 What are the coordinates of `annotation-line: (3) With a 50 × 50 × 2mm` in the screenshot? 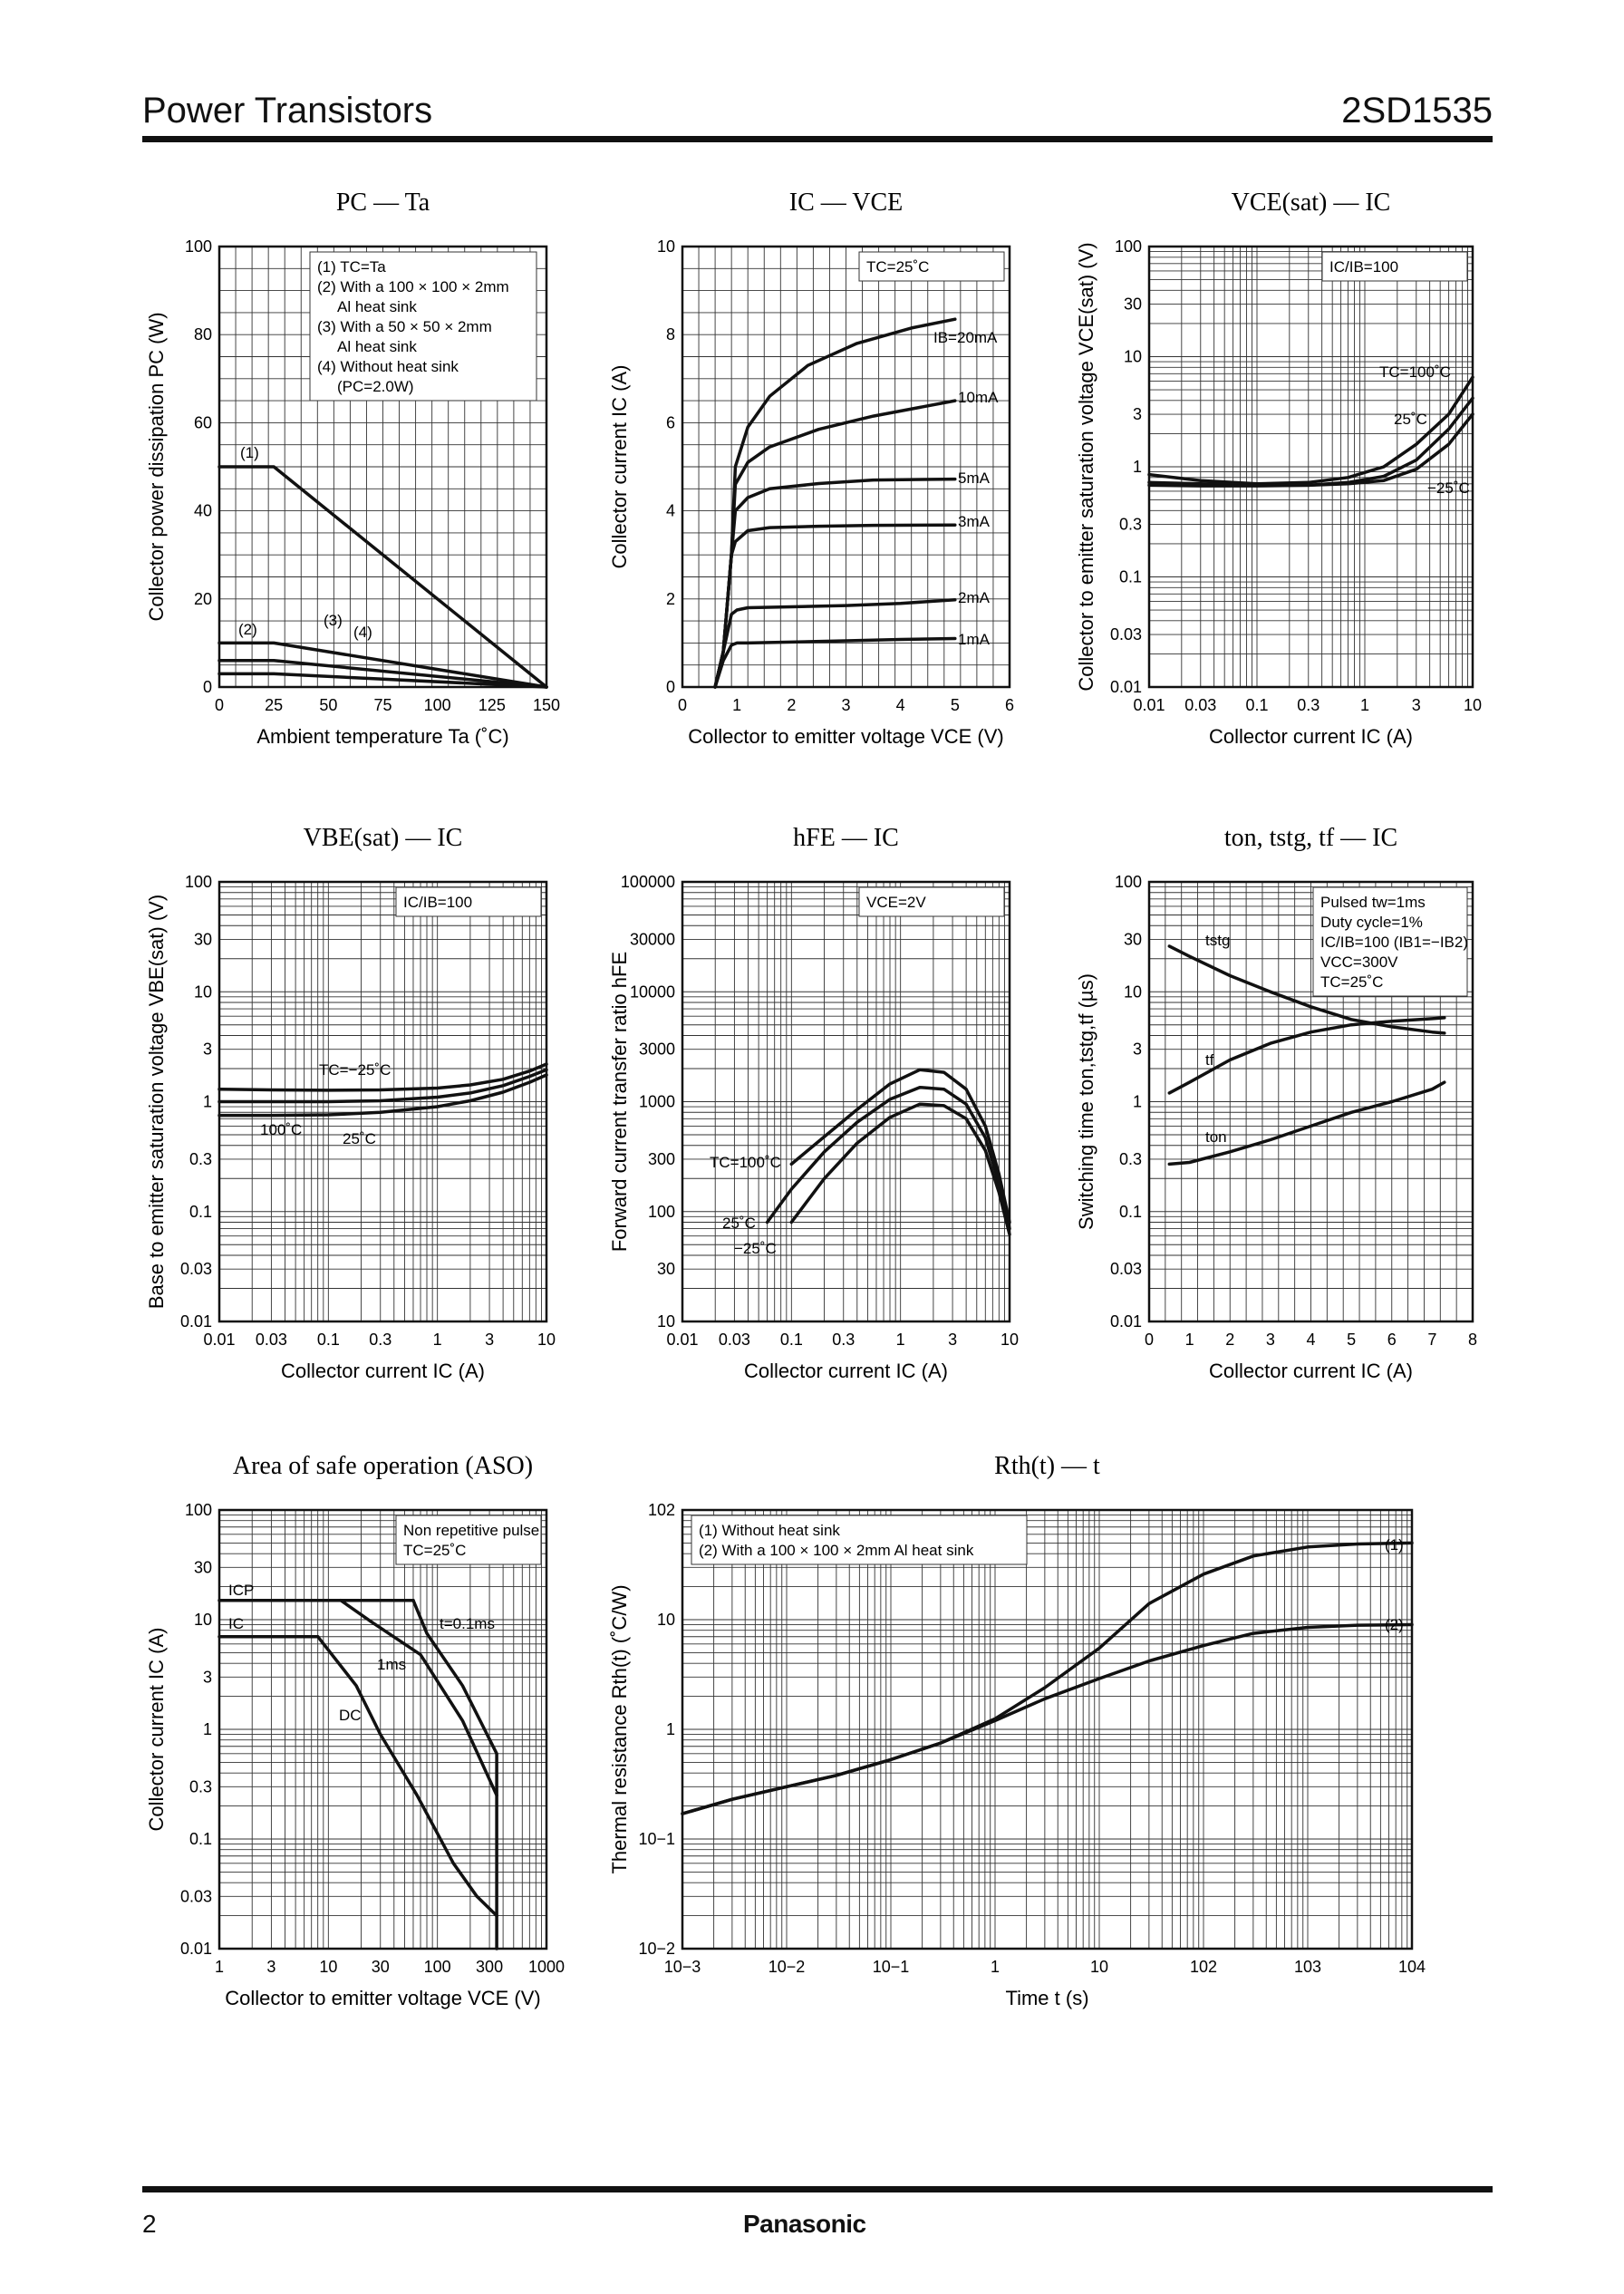 It's located at (404, 326).